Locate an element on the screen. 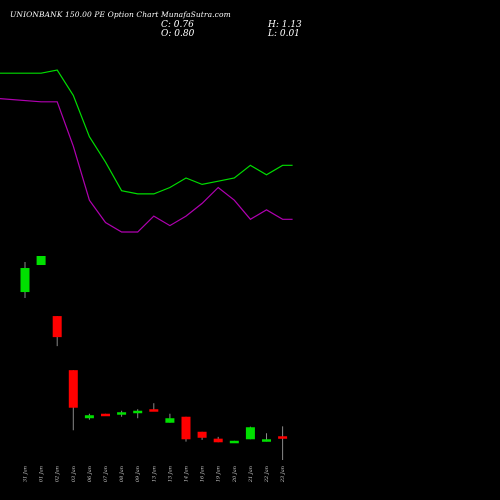 This screenshot has height=500, width=500. x-tick-label: 31 Jan is located at coordinates (26, 474).